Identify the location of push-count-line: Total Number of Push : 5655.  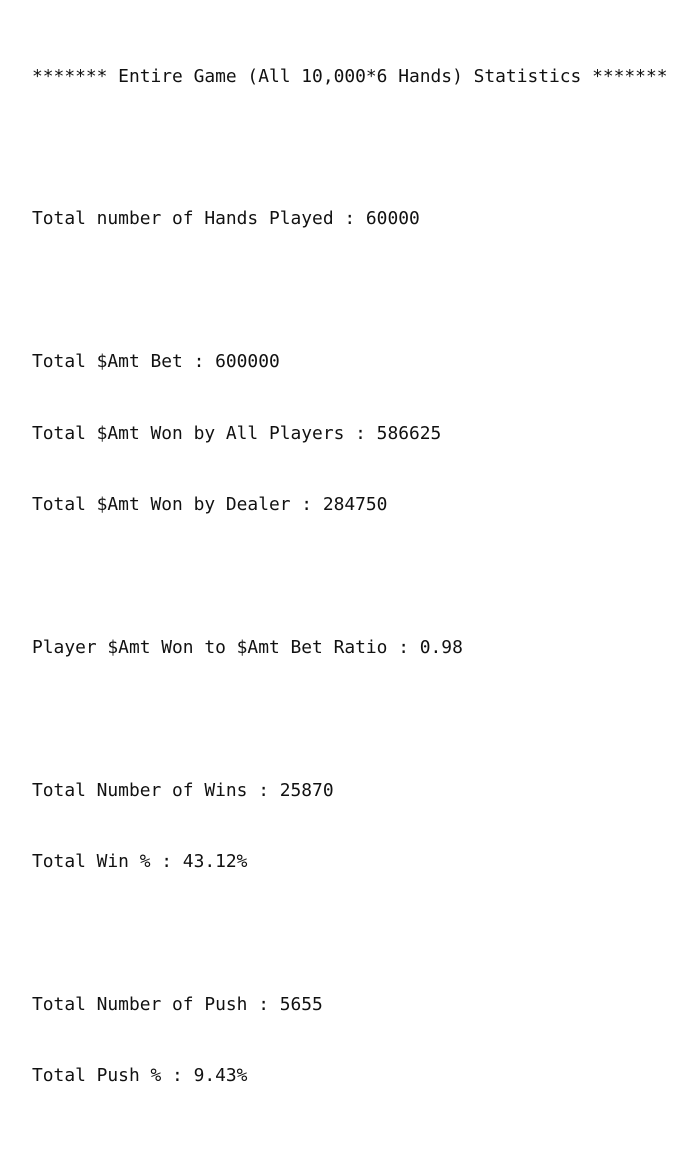
(177, 1004).